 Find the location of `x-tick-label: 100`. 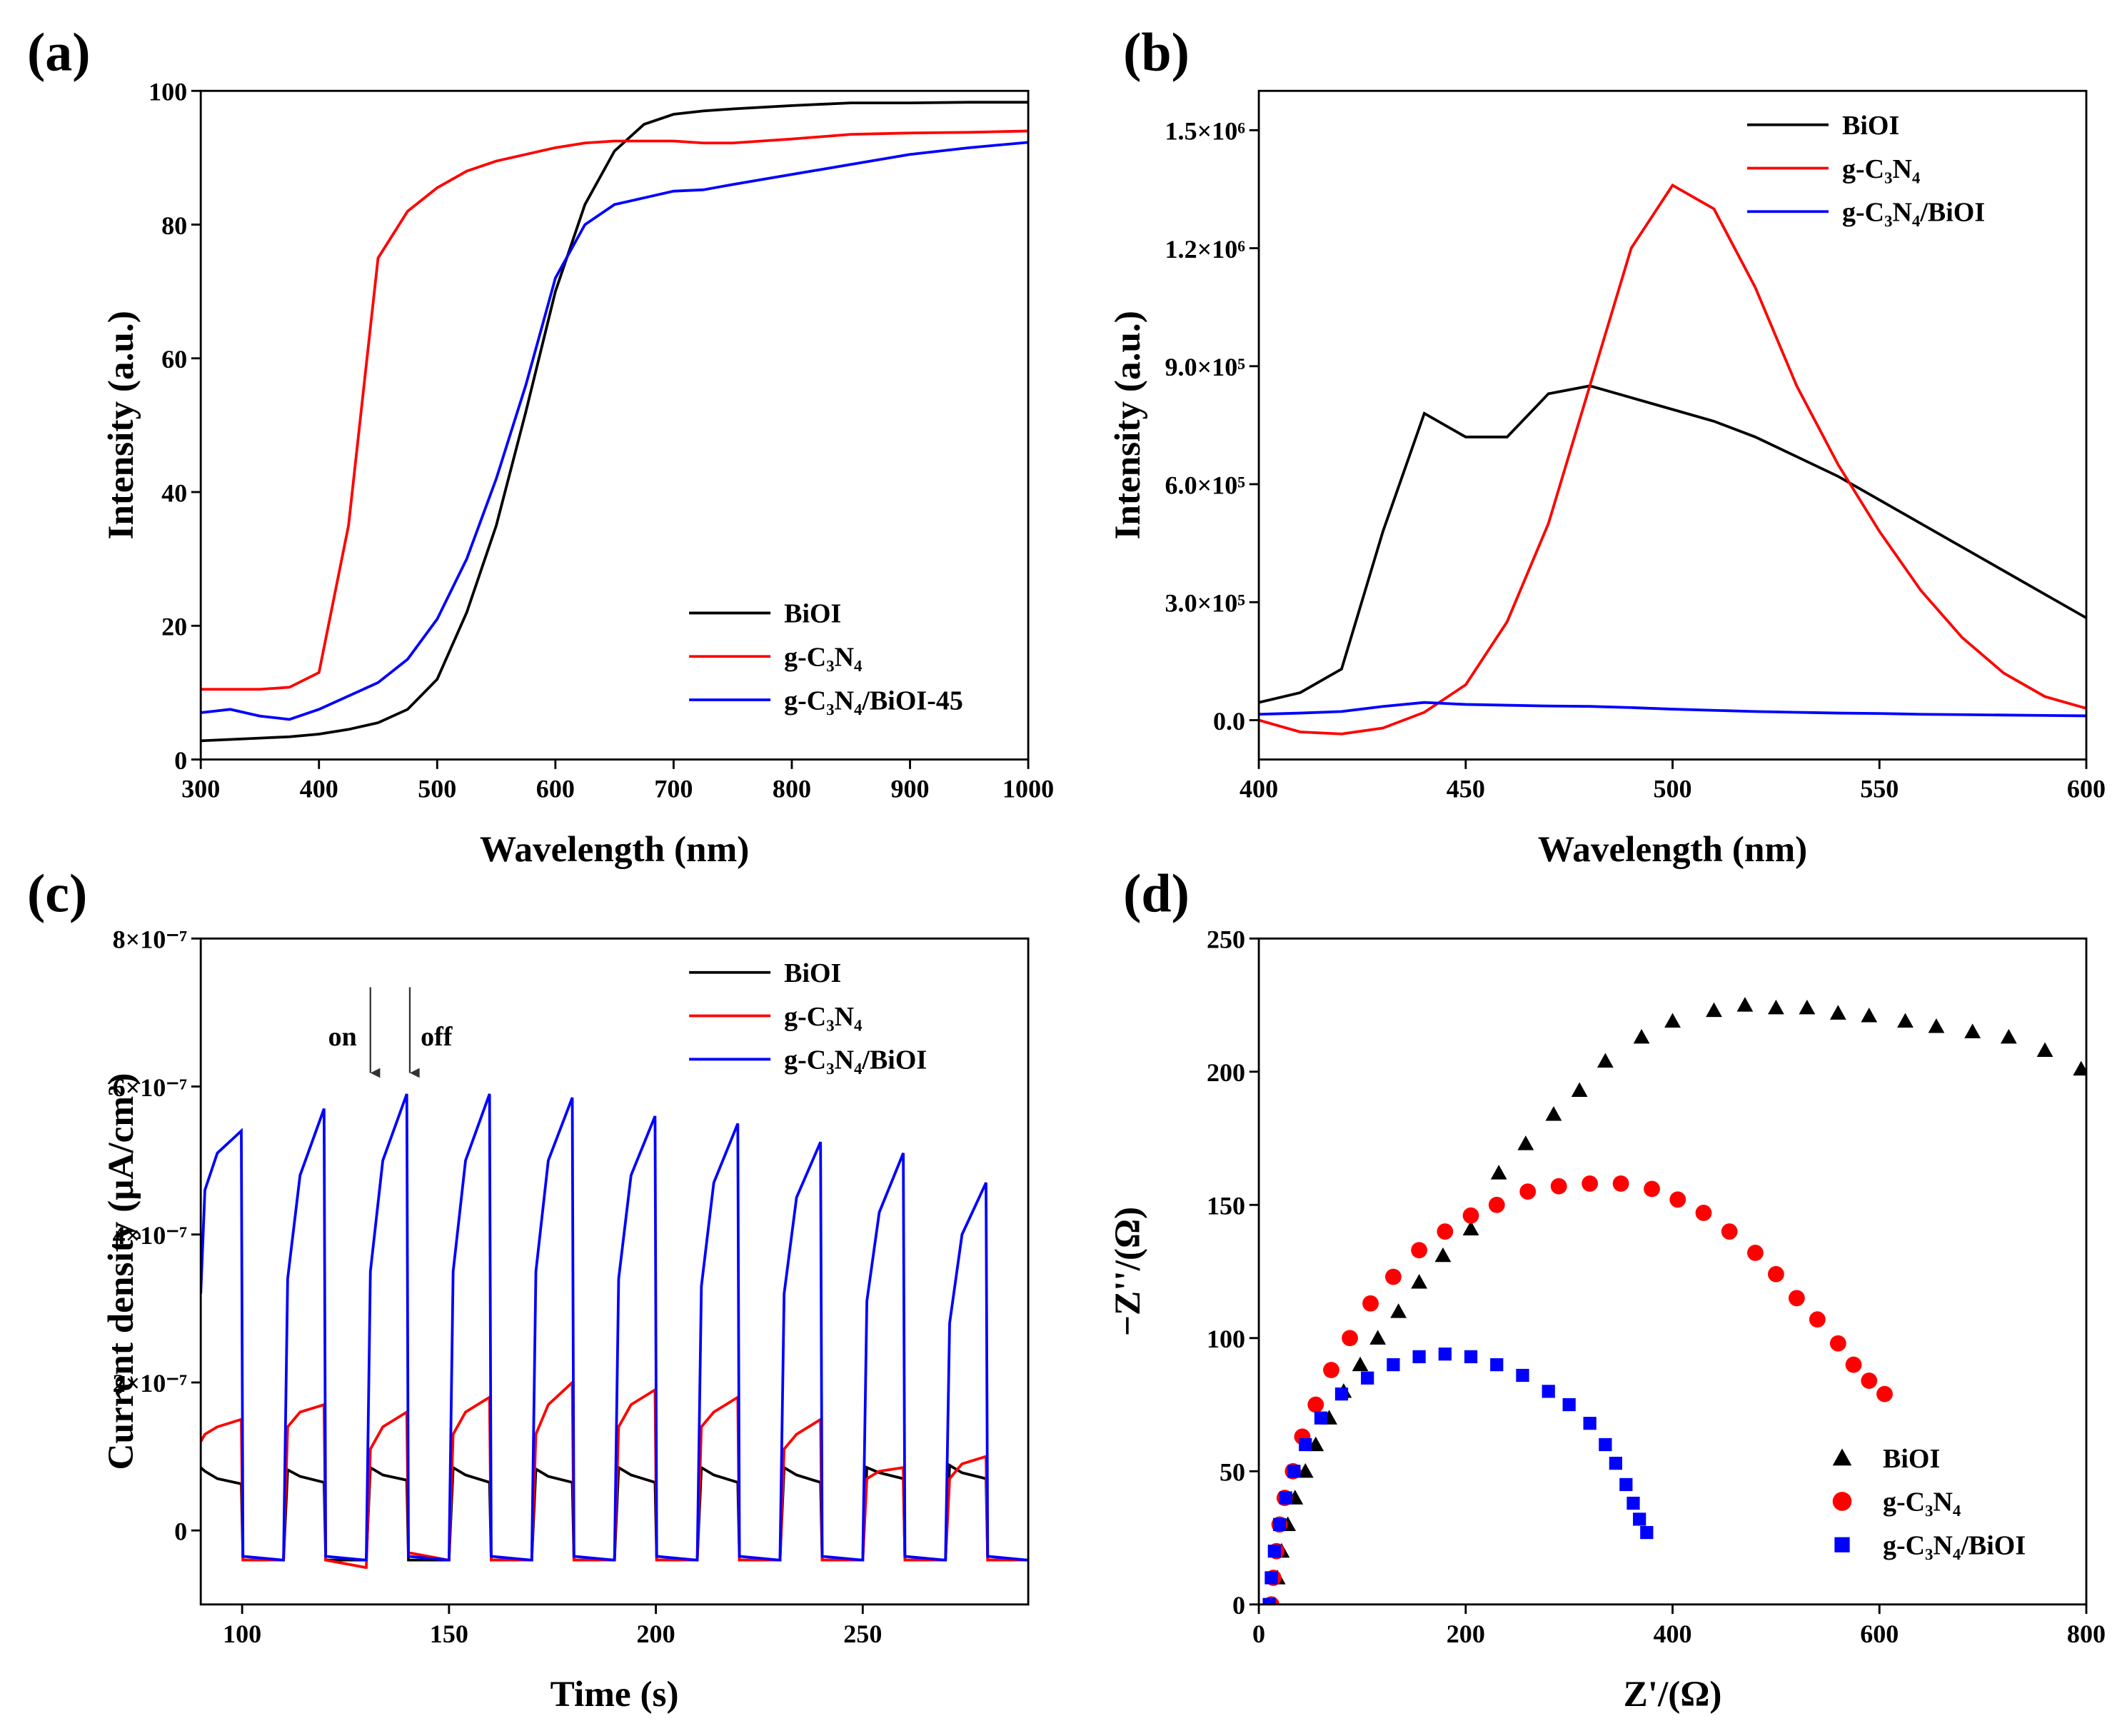

x-tick-label: 100 is located at coordinates (242, 1634).